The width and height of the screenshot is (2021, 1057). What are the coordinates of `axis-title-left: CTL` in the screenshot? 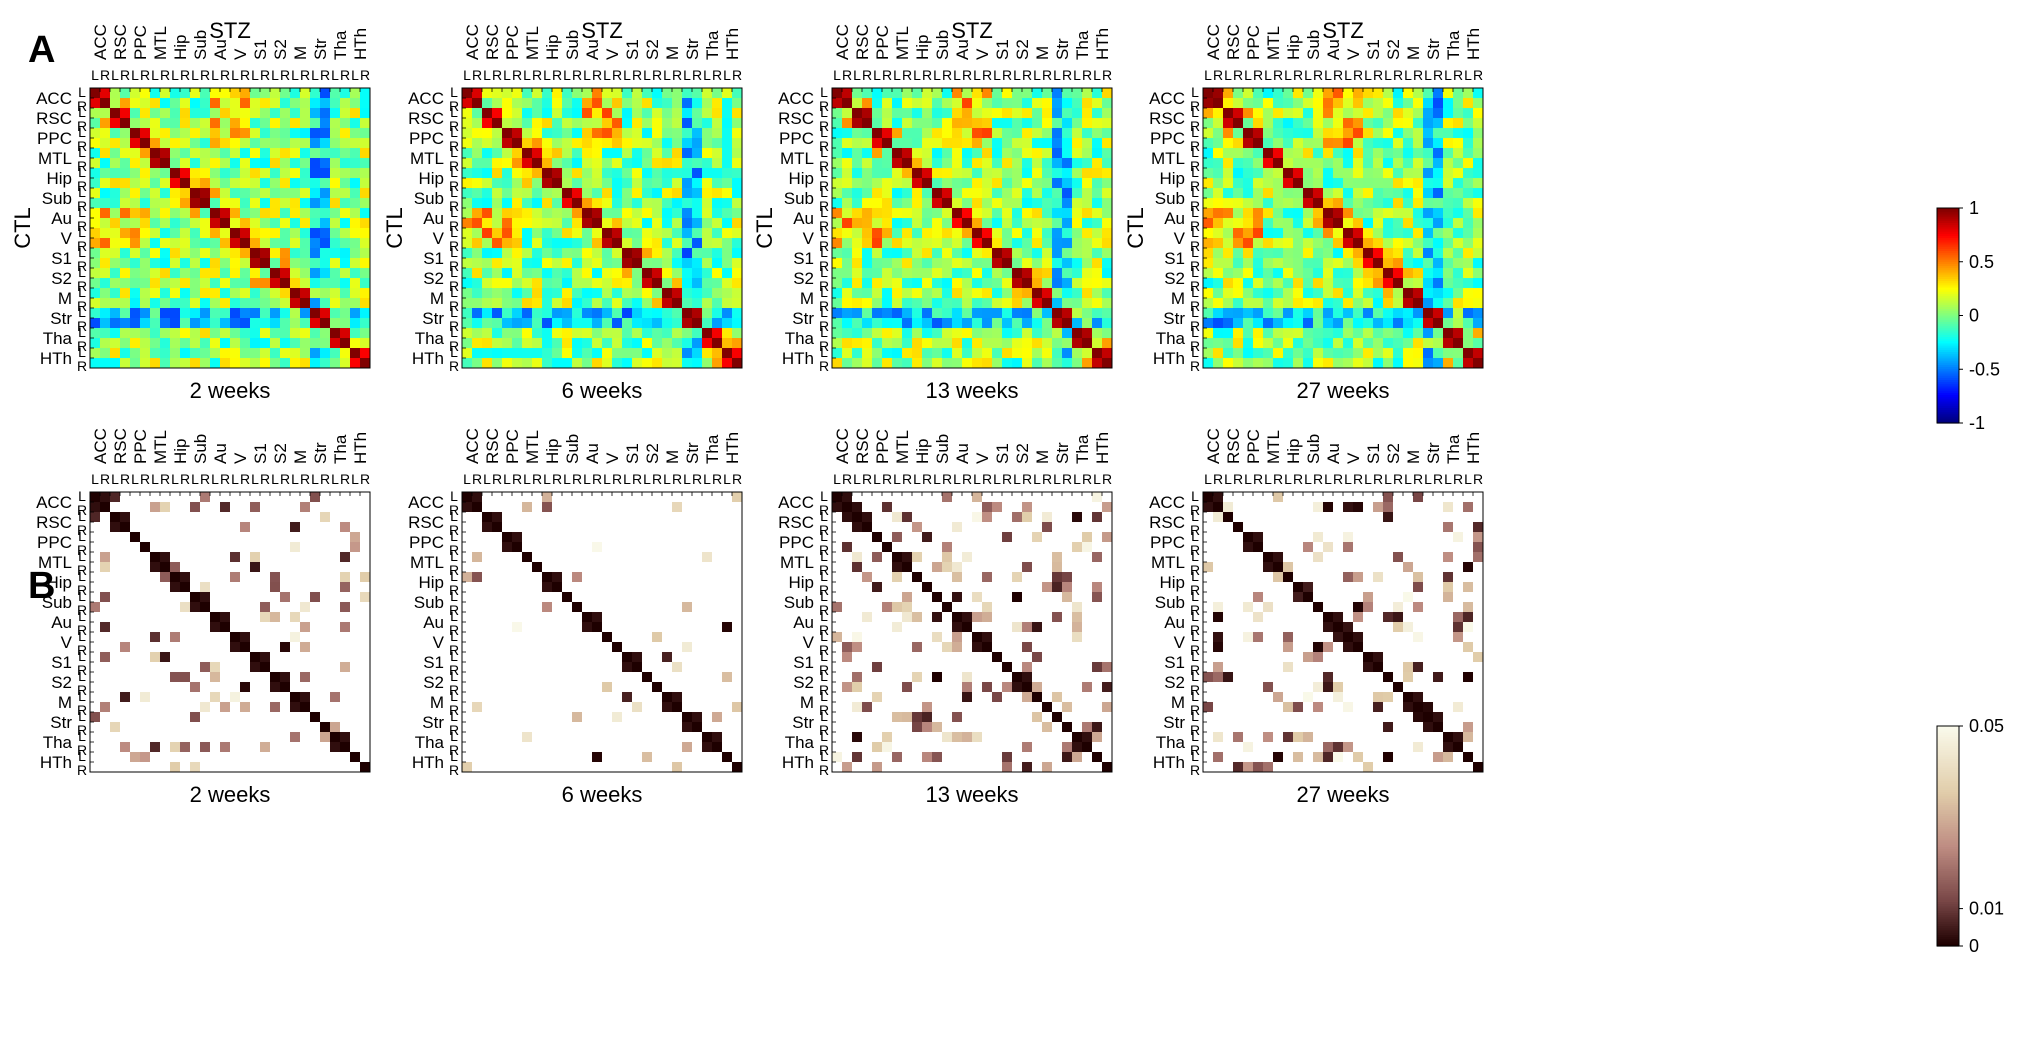 It's located at (1135, 228).